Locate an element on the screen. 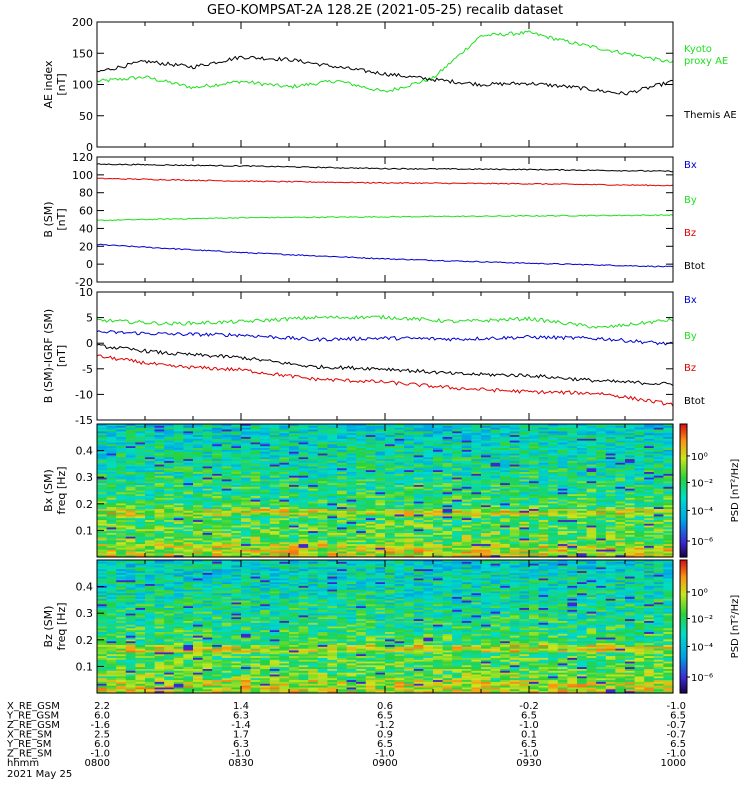 The width and height of the screenshot is (750, 800). colorbar-tick-label: 10⁻⁶ is located at coordinates (702, 542).